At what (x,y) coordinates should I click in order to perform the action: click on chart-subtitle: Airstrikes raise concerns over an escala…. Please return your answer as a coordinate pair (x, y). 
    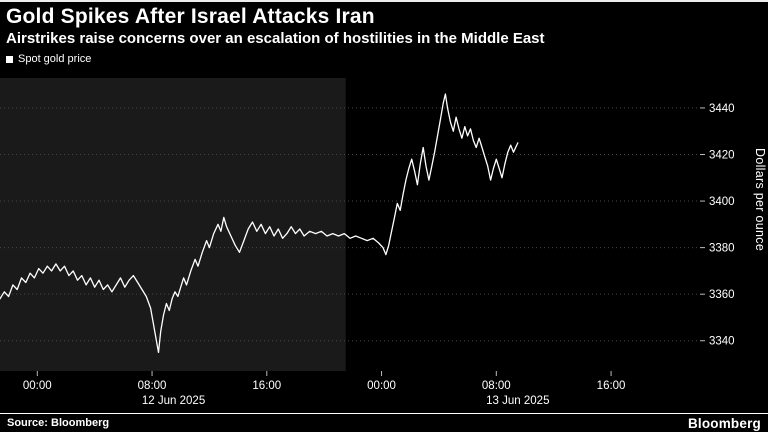
    Looking at the image, I should click on (275, 38).